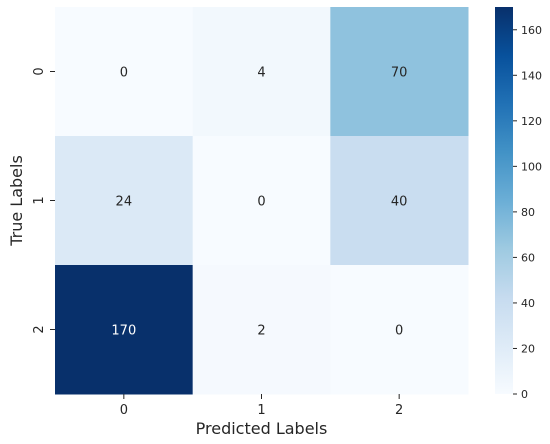  I want to click on heatmap-cell-r1-c0, so click(124, 201).